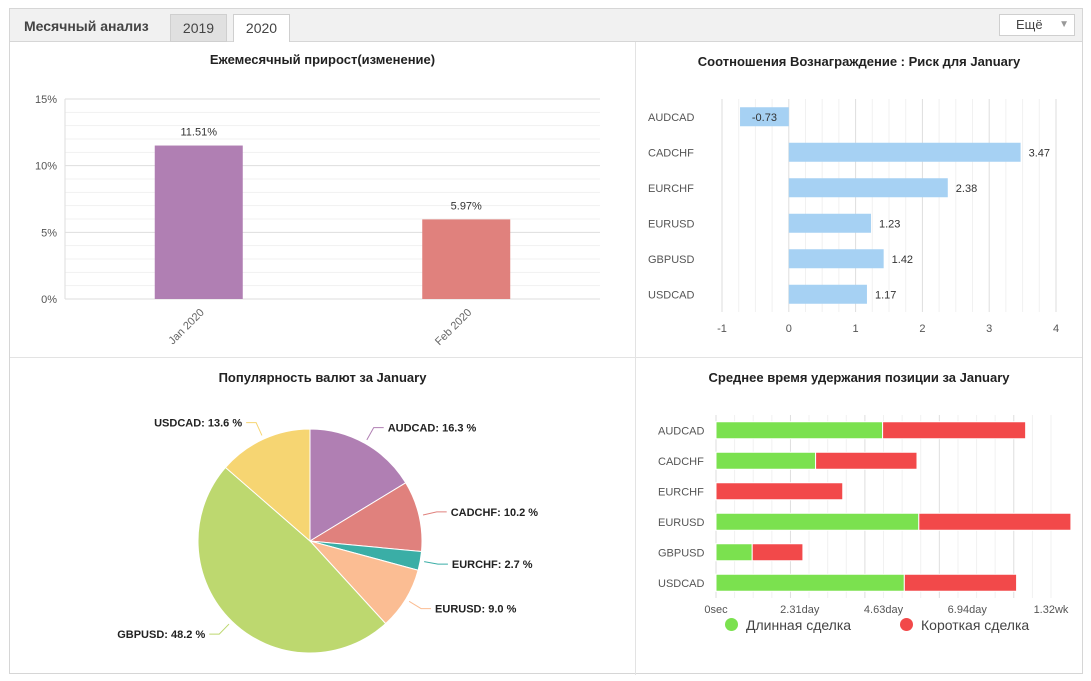 The image size is (1091, 681). What do you see at coordinates (46, 167) in the screenshot?
I see `y-tick-label: 10%` at bounding box center [46, 167].